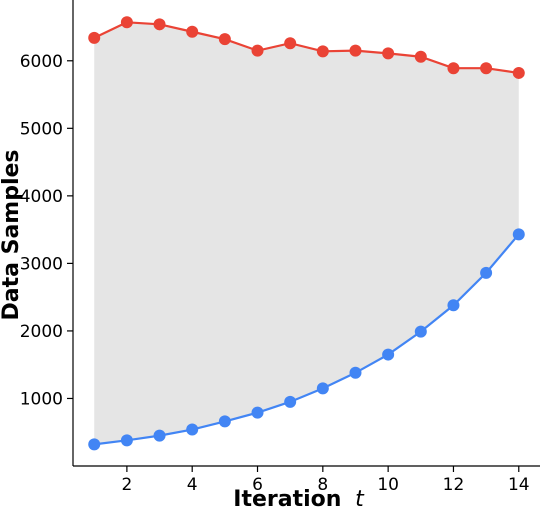 This screenshot has width=542, height=512. Describe the element at coordinates (322, 485) in the screenshot. I see `x-tick-label: 8` at that location.